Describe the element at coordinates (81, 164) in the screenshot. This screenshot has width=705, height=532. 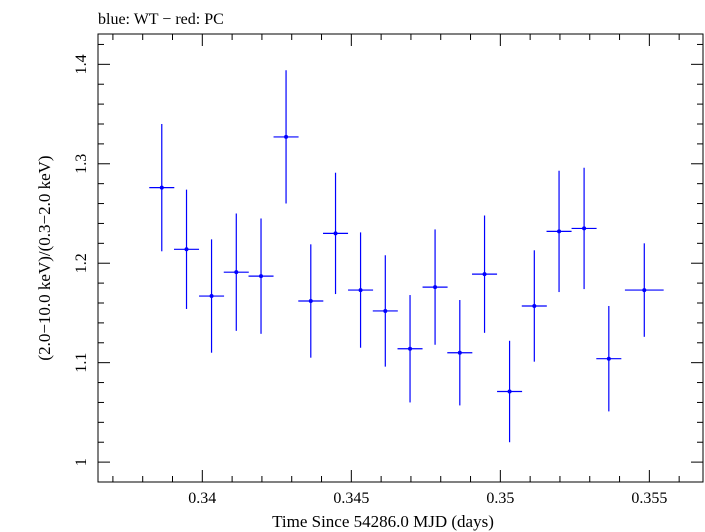
I see `y-tick-label: 1.3` at that location.